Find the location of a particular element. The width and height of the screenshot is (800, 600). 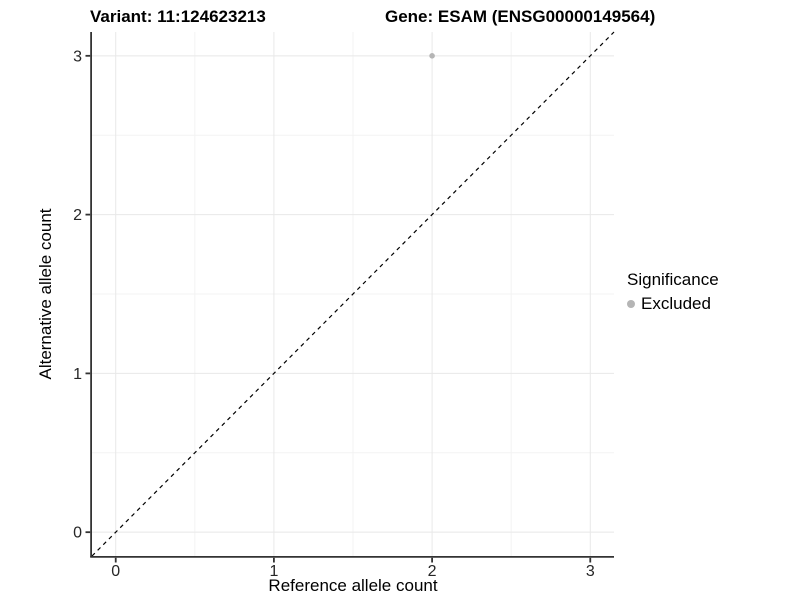

data-point is located at coordinates (432, 56).